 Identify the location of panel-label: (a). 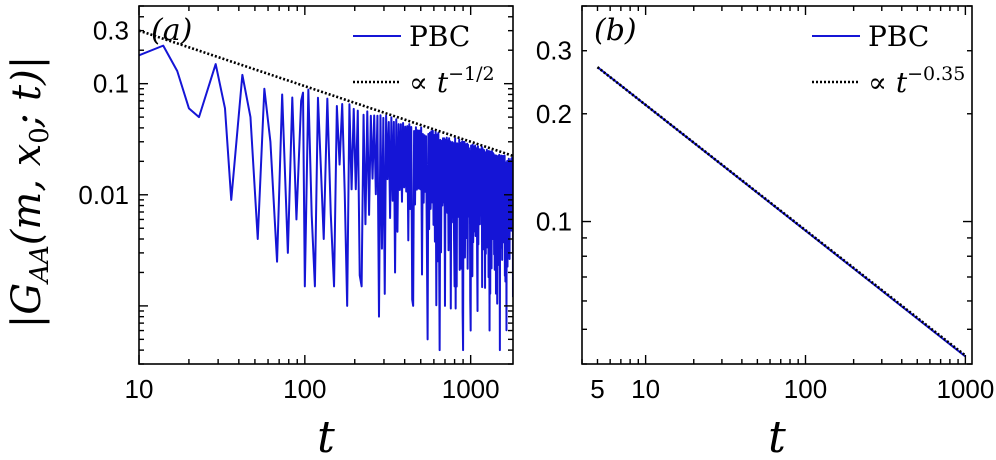
(171, 30).